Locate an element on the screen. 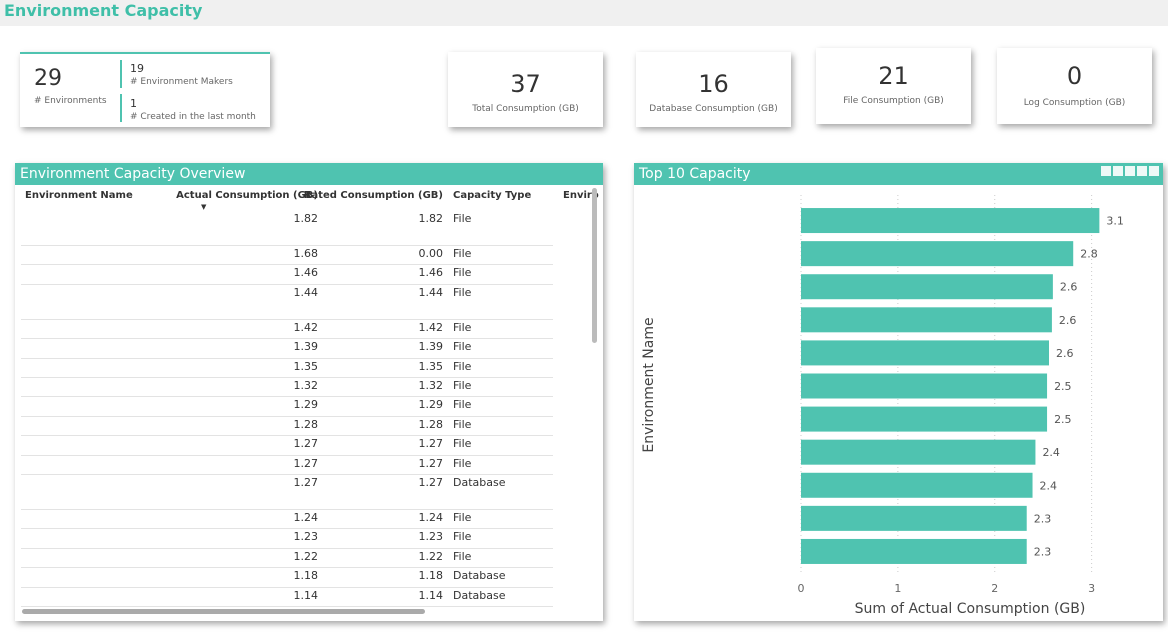 This screenshot has width=1168, height=633. sort-arrow: ▼ is located at coordinates (204, 207).